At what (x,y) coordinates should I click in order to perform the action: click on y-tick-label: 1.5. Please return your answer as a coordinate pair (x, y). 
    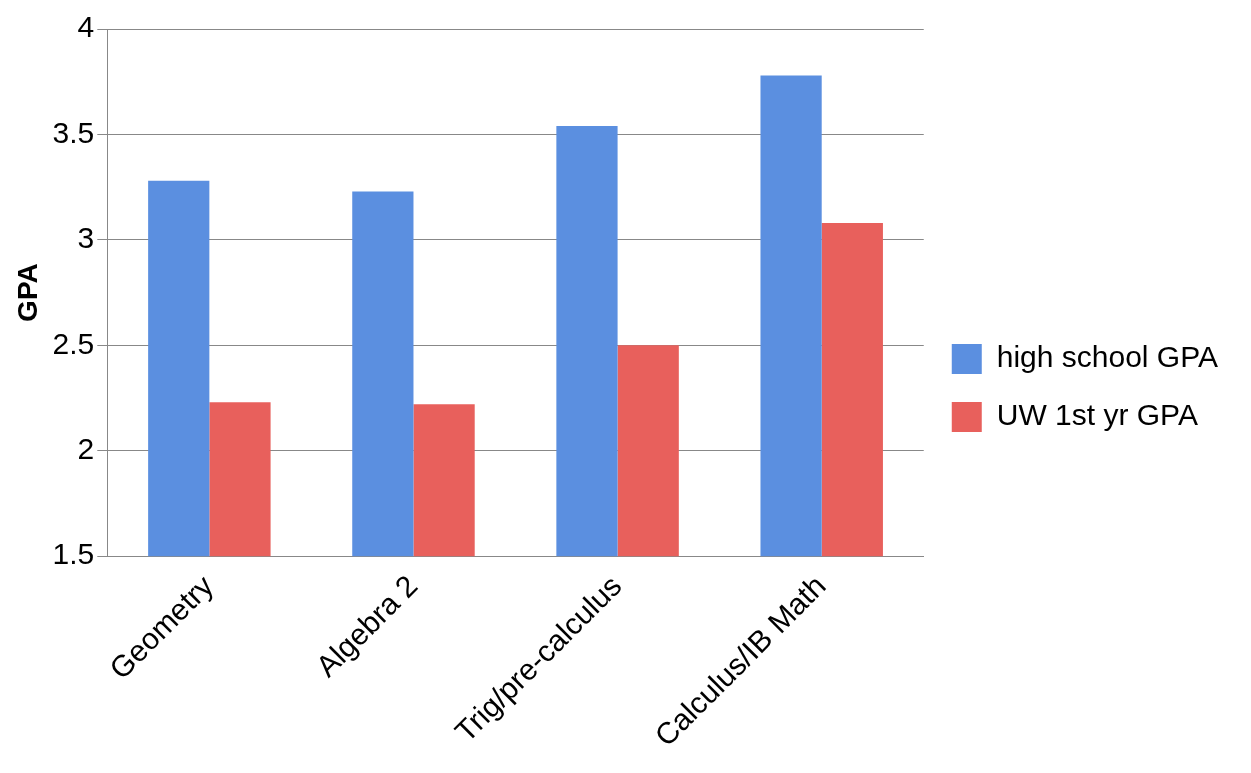
    Looking at the image, I should click on (73, 554).